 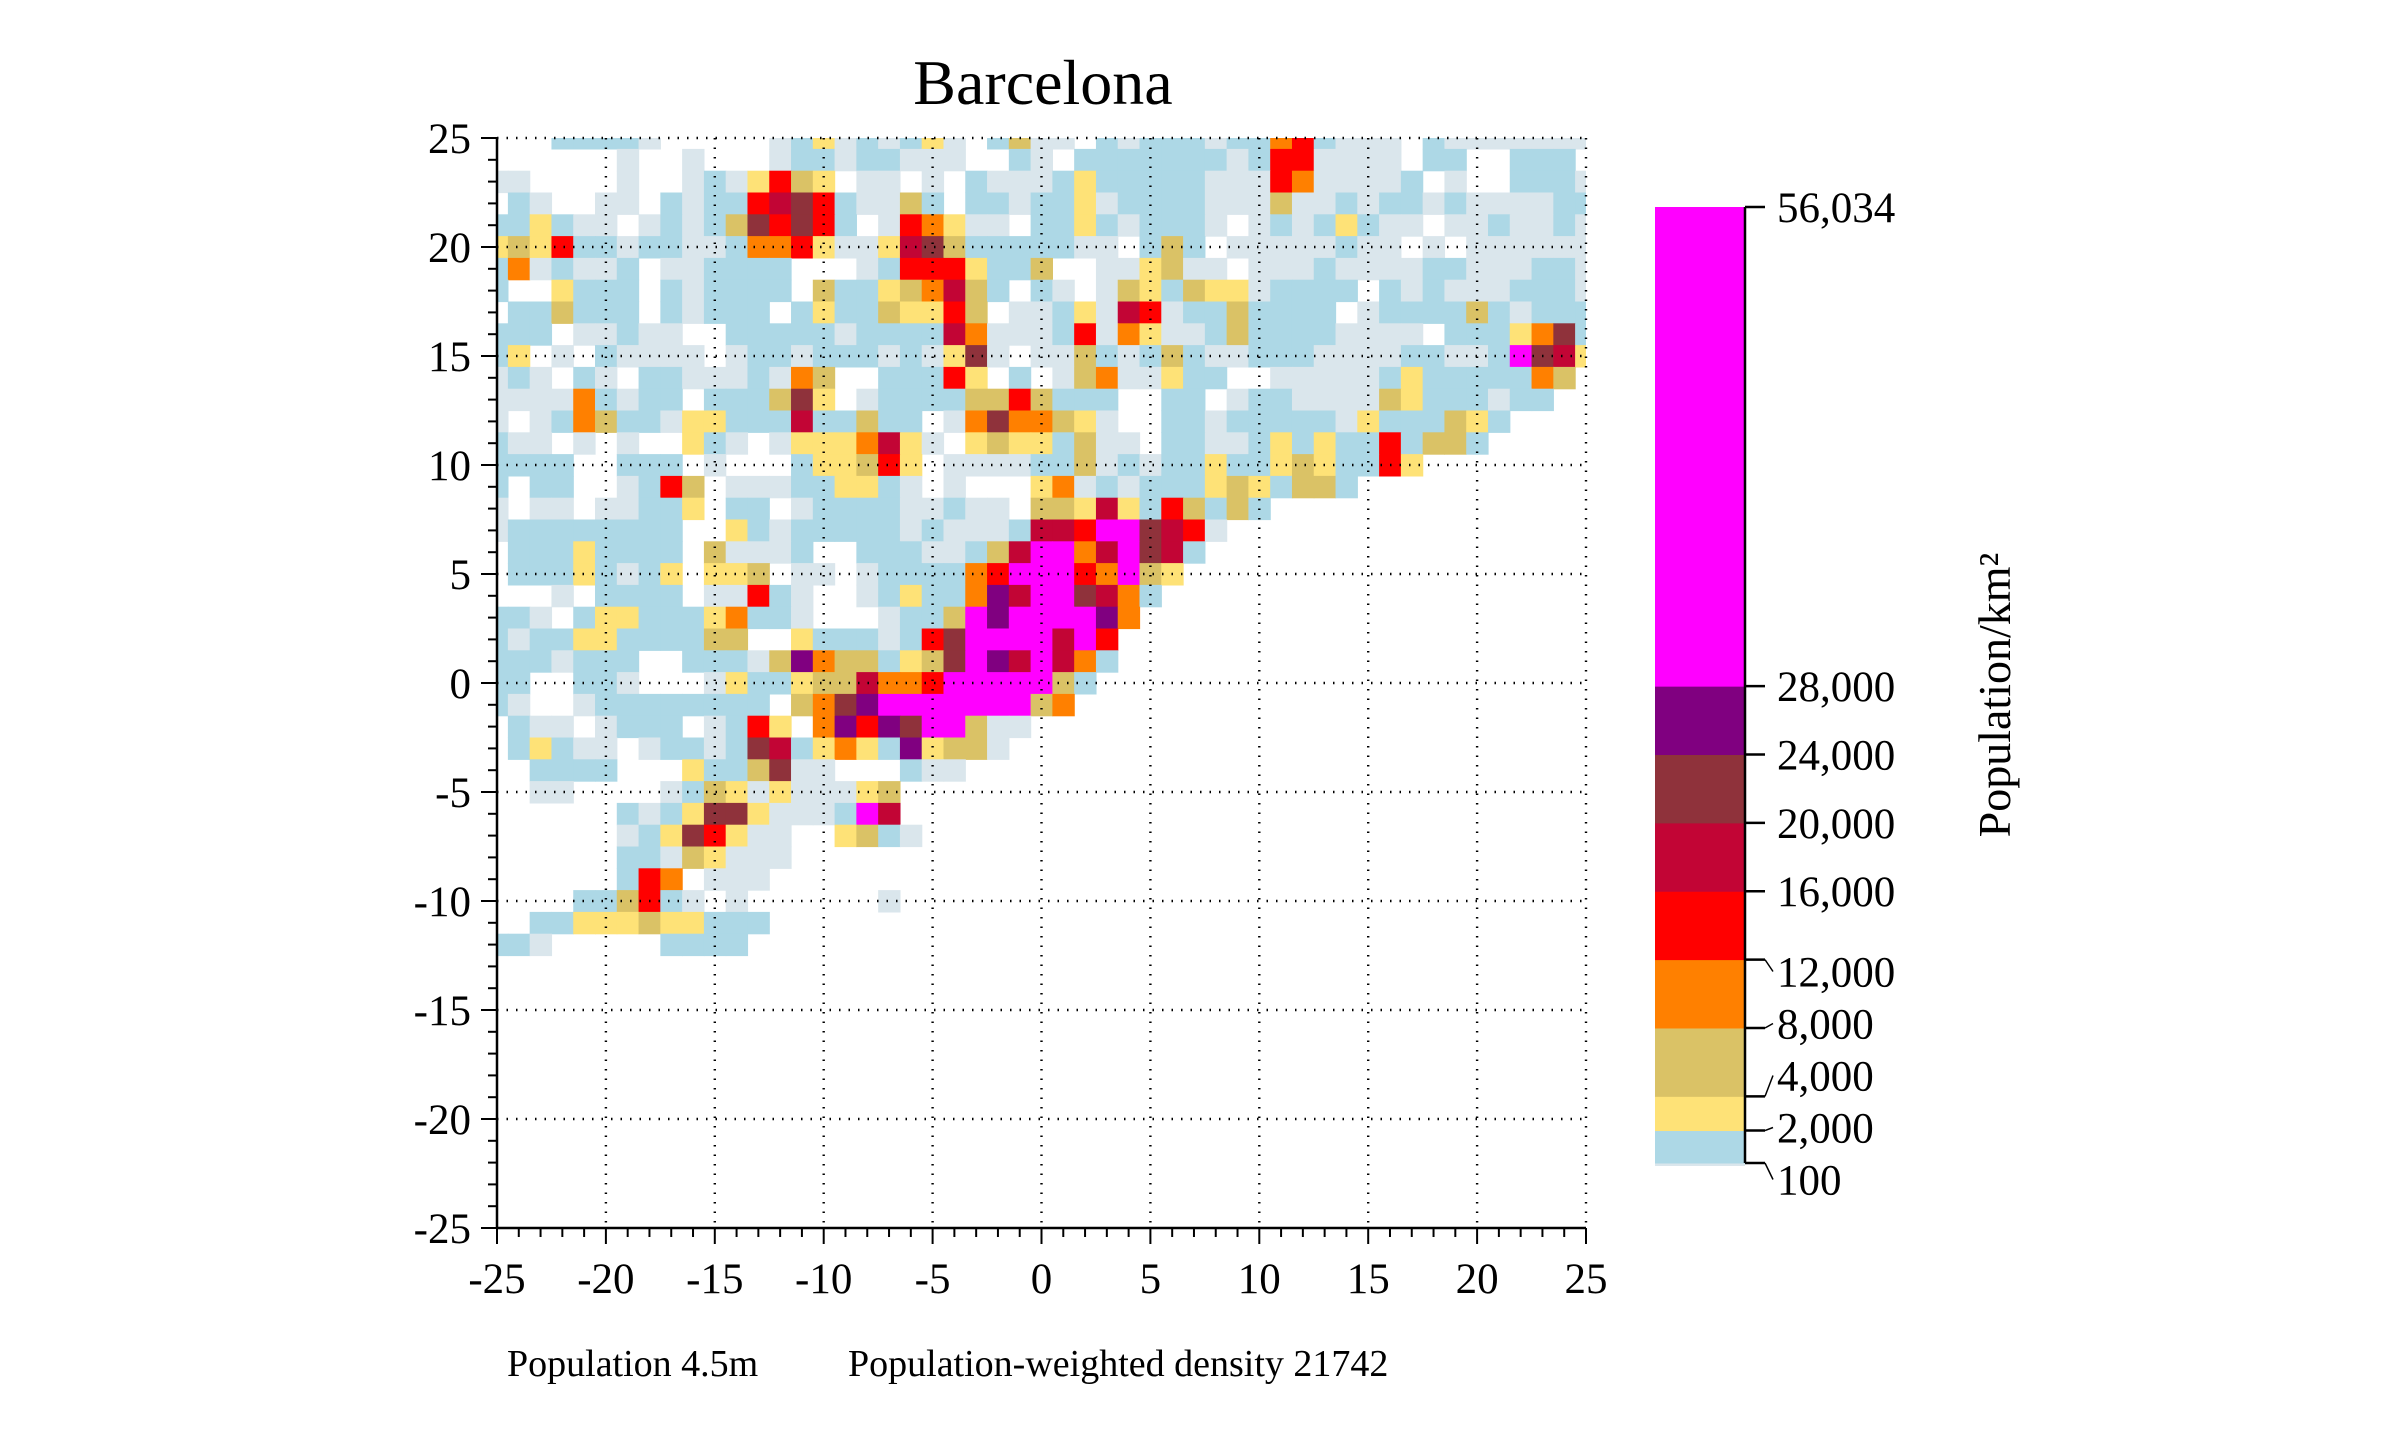 I want to click on footer-weighted-density: Population-weighted density 21742, so click(x=1118, y=1364).